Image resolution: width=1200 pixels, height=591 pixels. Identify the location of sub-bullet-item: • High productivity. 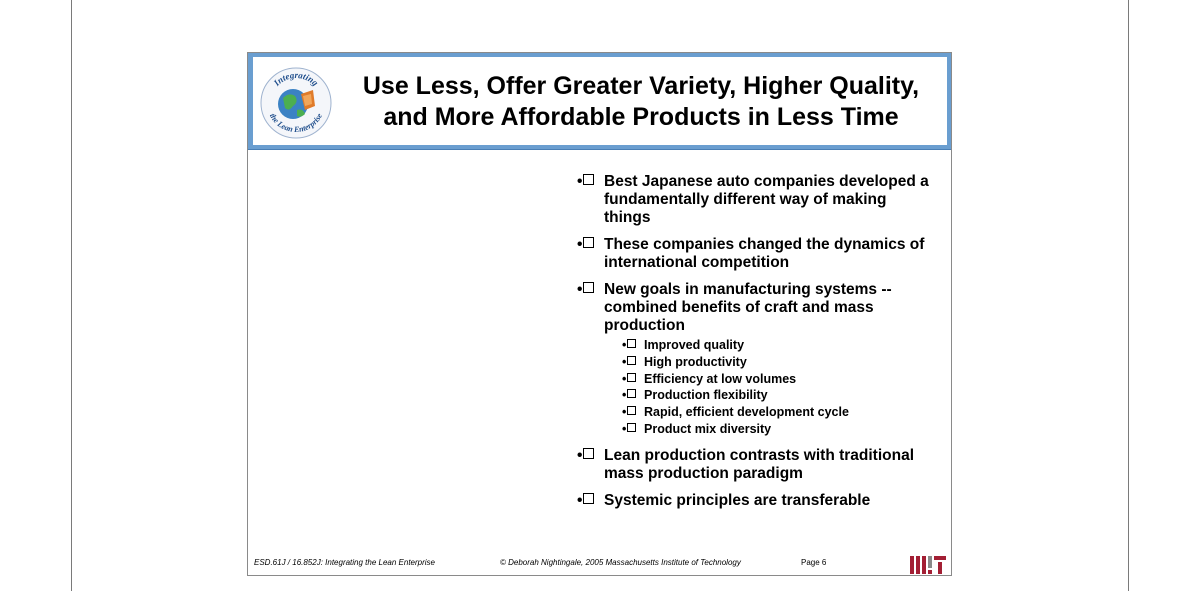
(779, 362).